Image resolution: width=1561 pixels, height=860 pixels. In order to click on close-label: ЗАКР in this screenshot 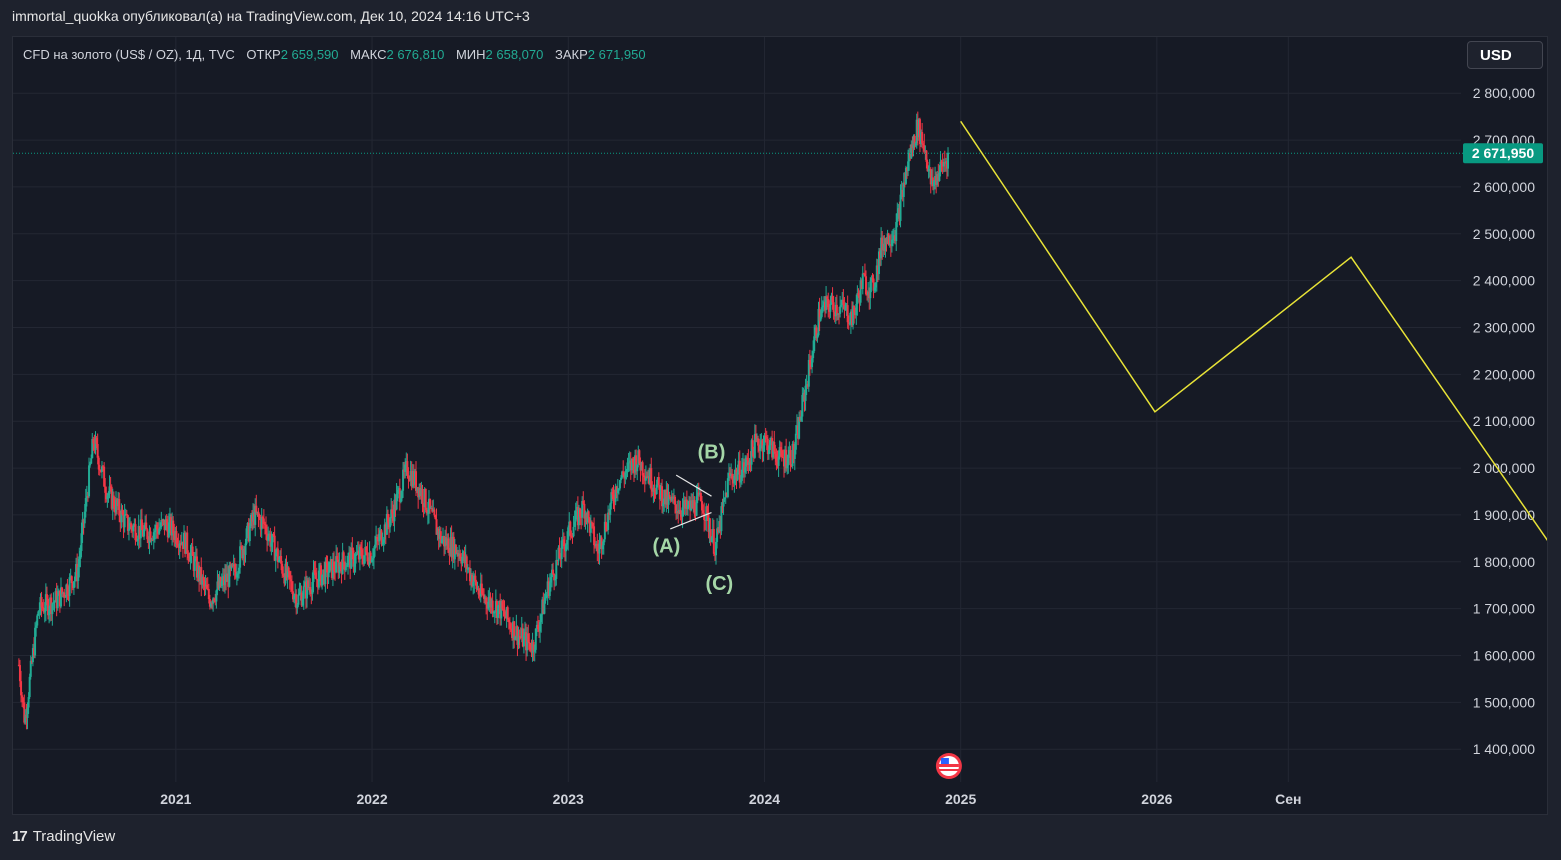, I will do `click(571, 54)`.